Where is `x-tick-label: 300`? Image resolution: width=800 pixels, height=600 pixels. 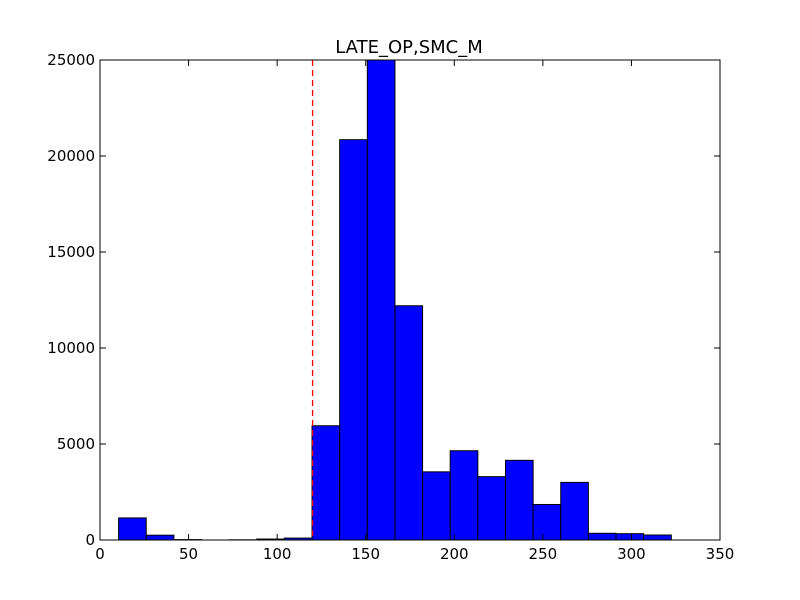 x-tick-label: 300 is located at coordinates (631, 554).